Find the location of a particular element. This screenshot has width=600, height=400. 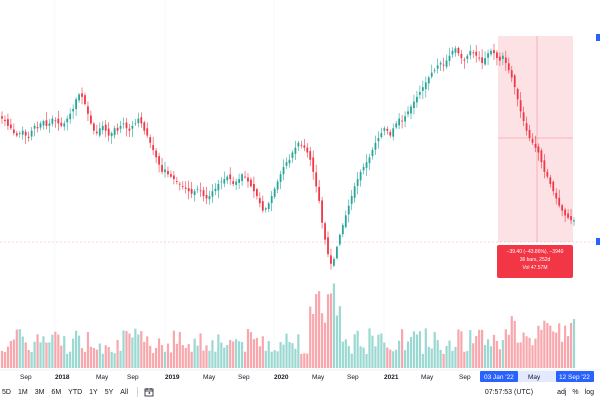

axis-label-sep-2020: Sep is located at coordinates (353, 377).